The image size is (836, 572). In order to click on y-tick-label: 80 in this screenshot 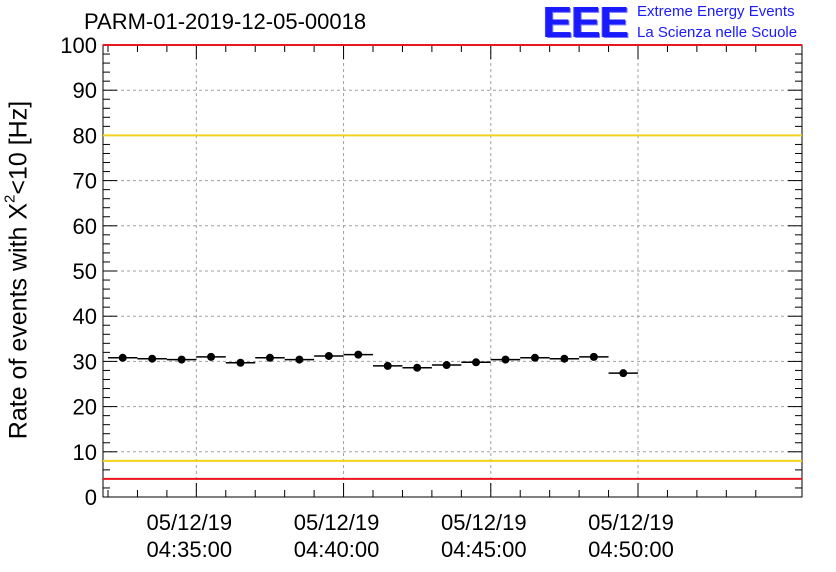, I will do `click(85, 135)`.